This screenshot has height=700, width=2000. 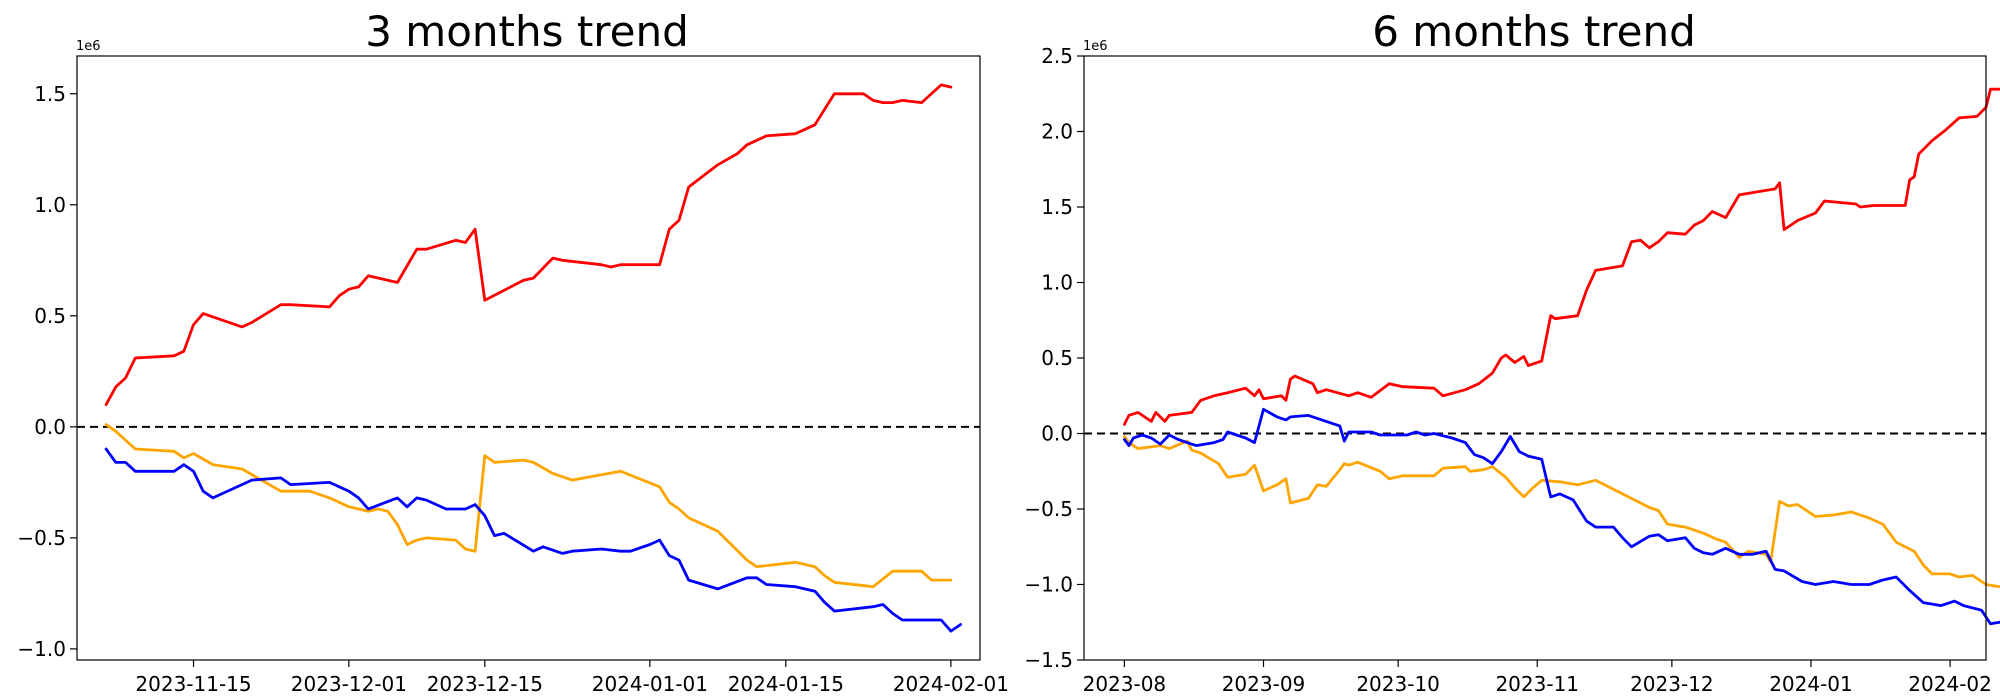 What do you see at coordinates (349, 684) in the screenshot?
I see `x-tick-label: 2023-12-01` at bounding box center [349, 684].